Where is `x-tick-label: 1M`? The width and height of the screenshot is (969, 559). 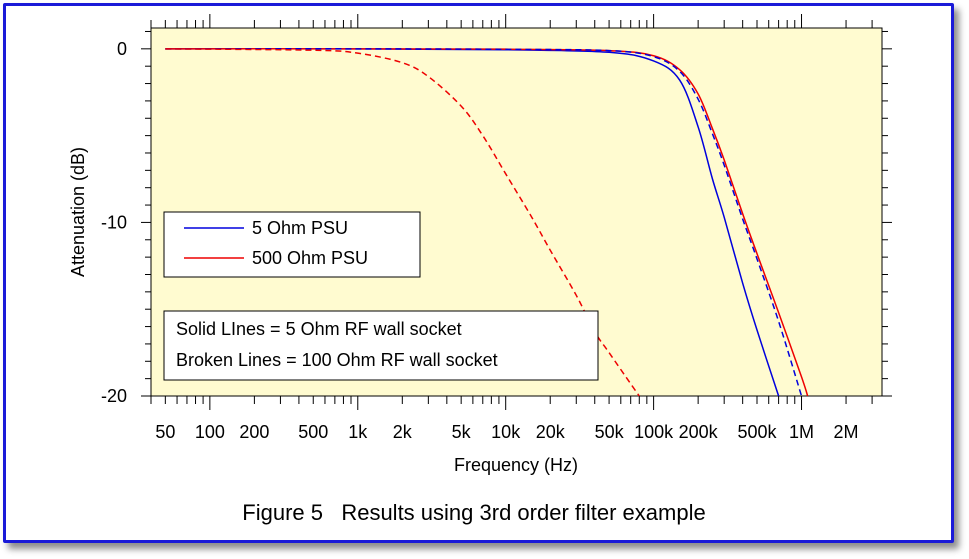
x-tick-label: 1M is located at coordinates (801, 432).